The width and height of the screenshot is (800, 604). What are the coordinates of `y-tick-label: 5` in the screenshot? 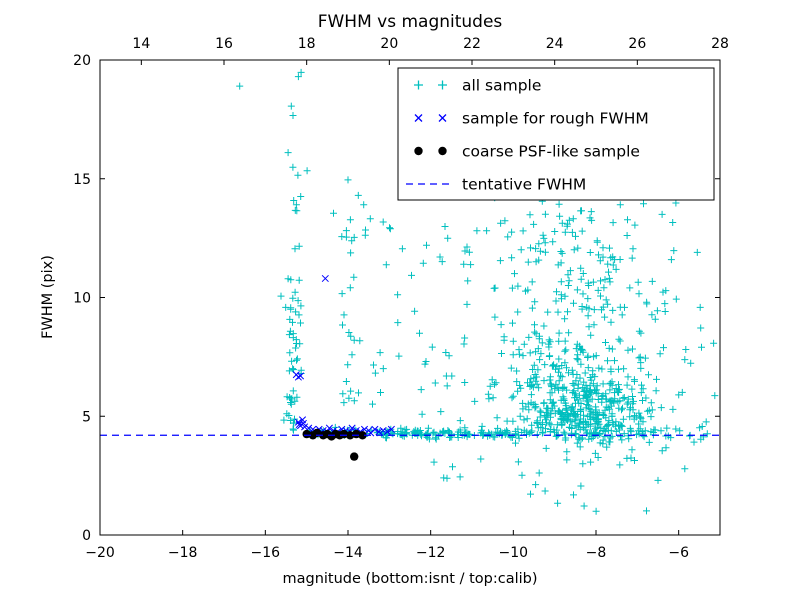 It's located at (86, 417).